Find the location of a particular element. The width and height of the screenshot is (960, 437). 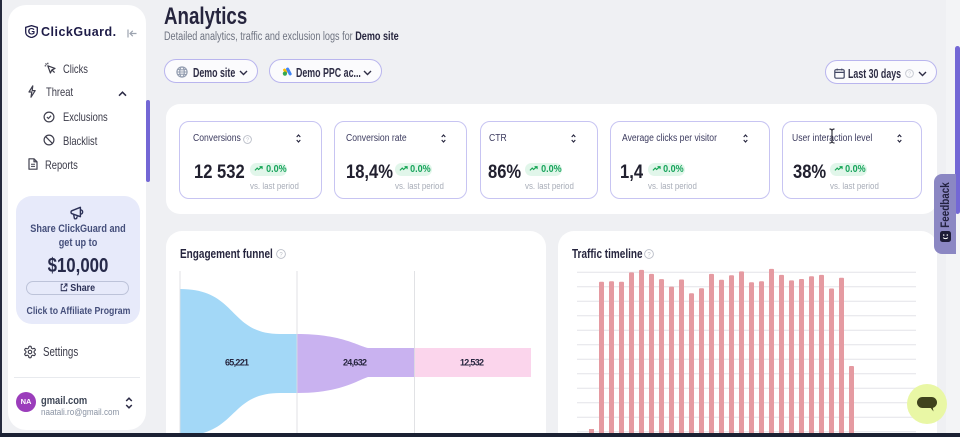

svg-text: G is located at coordinates (31, 32).